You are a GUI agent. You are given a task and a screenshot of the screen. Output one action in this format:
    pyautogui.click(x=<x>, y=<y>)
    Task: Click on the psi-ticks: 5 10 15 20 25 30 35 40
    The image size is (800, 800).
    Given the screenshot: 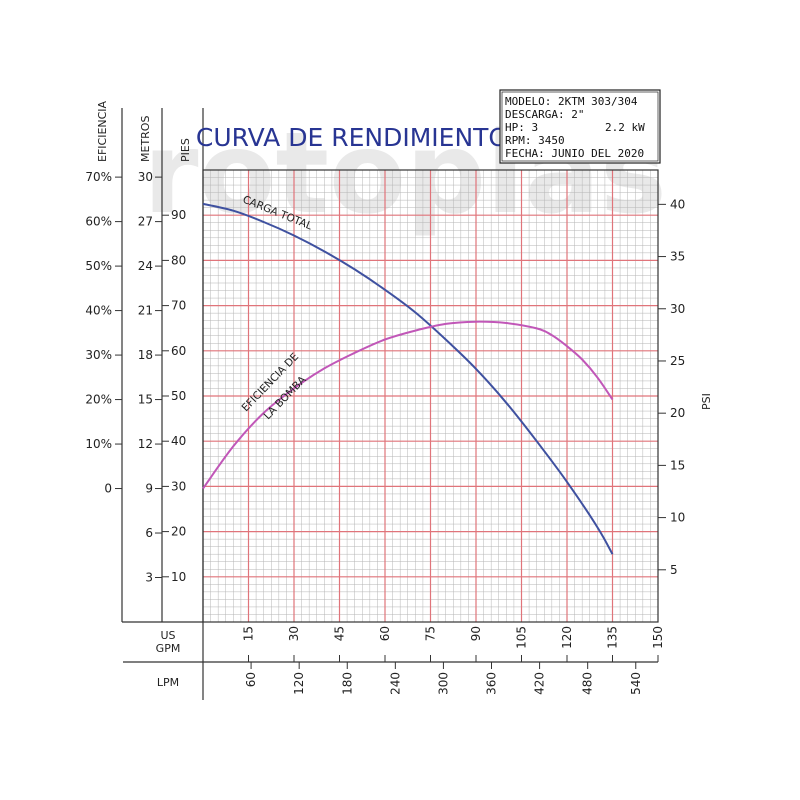 What is the action you would take?
    pyautogui.click(x=671, y=387)
    